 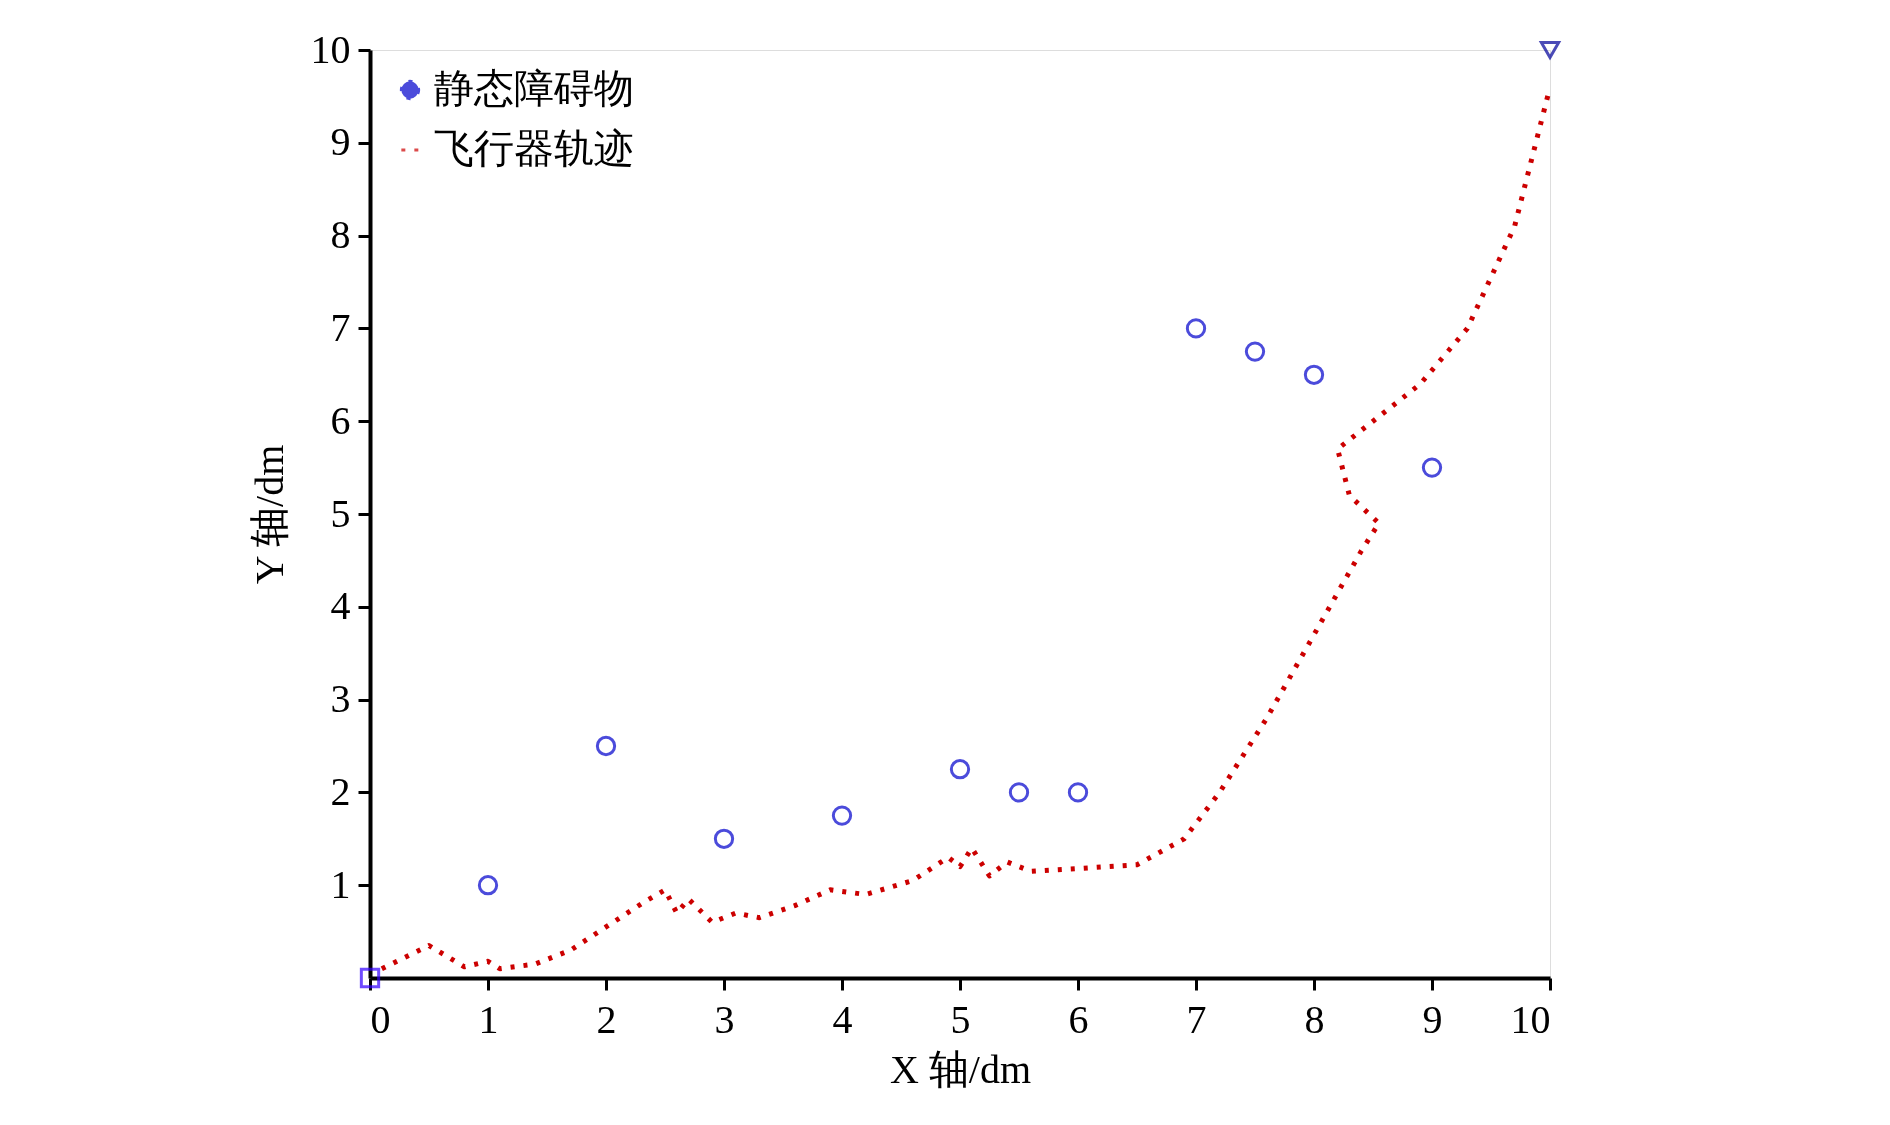 What do you see at coordinates (269, 514) in the screenshot?
I see `y-axis-title: Y 轴/dm` at bounding box center [269, 514].